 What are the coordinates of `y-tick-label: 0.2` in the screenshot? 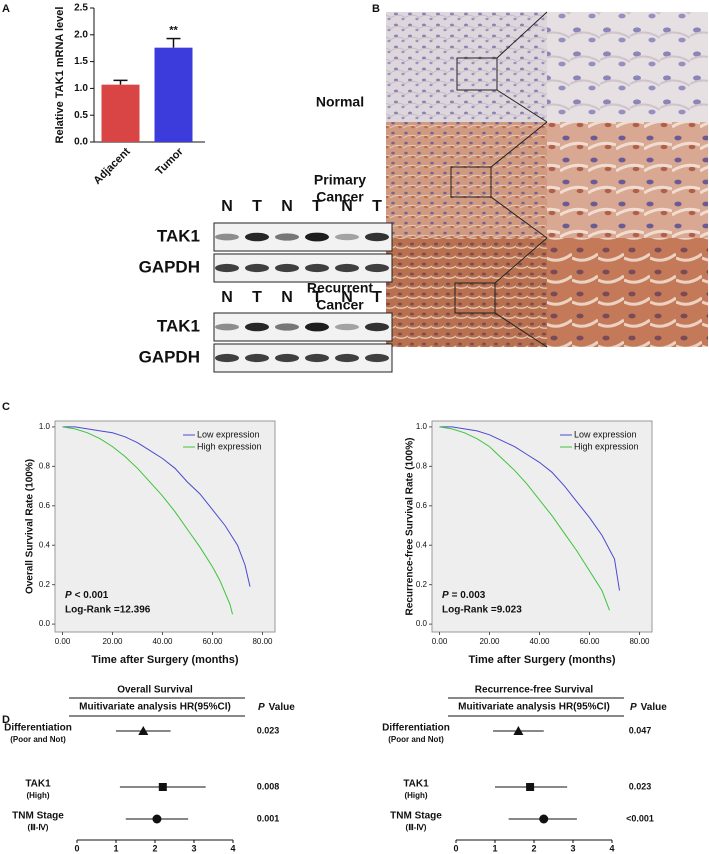 It's located at (422, 584).